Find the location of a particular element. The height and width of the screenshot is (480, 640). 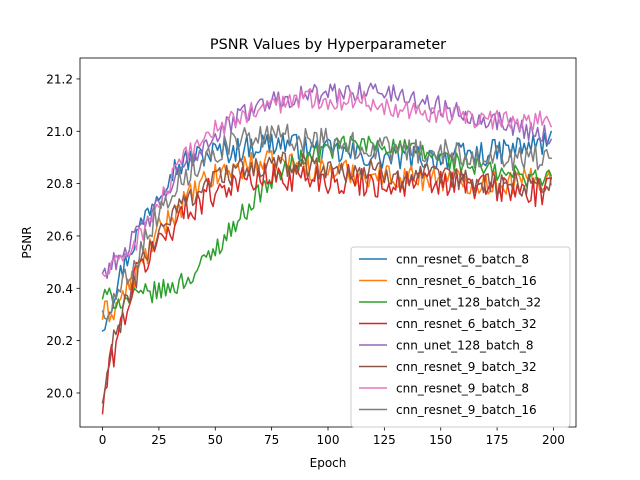

y-axis: 20.0 20.2 20.4 20.6 20.8 21.0 21.2 is located at coordinates (63, 236).